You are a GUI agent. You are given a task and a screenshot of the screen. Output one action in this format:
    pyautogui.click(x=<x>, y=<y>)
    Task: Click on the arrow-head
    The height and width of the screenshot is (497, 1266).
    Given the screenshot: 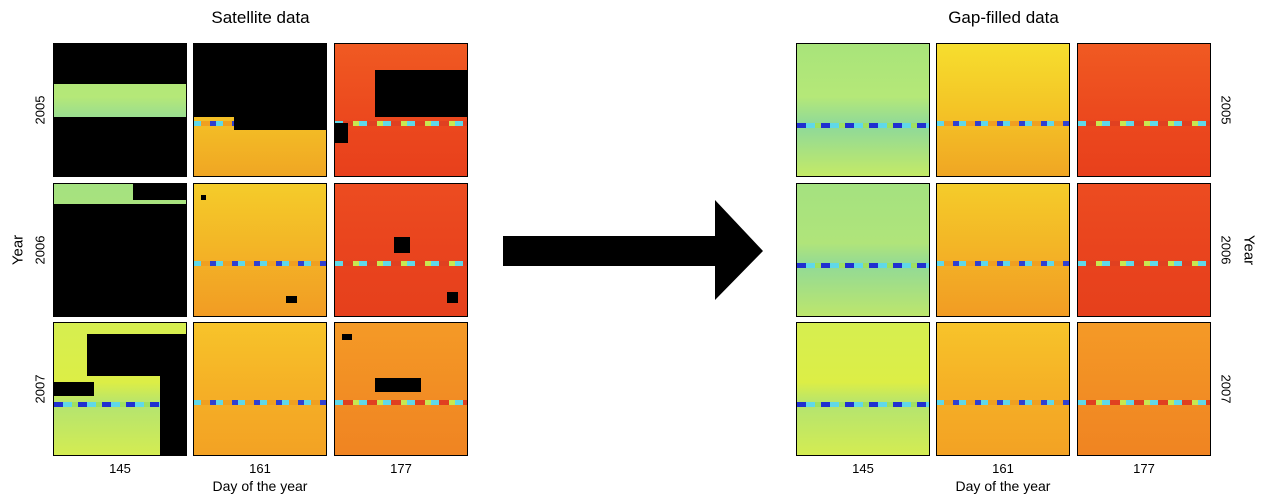 What is the action you would take?
    pyautogui.click(x=739, y=250)
    